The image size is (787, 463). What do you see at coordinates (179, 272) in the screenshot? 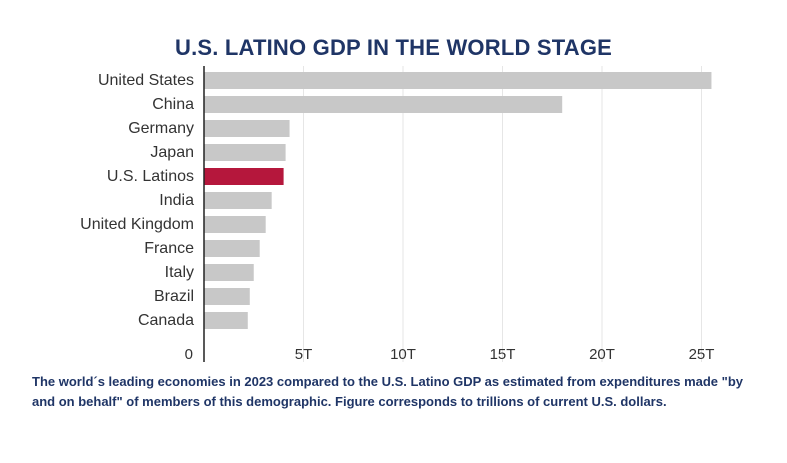
I see `category-label: Italy` at bounding box center [179, 272].